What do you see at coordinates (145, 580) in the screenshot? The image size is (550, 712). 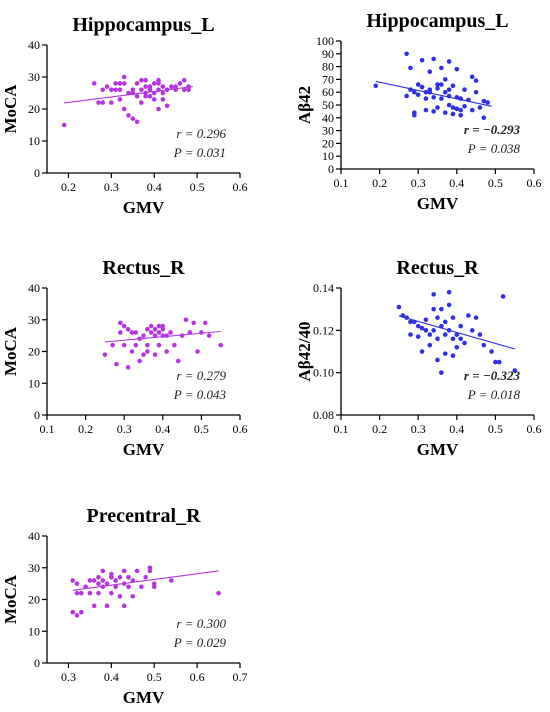 I see `regression-line` at bounding box center [145, 580].